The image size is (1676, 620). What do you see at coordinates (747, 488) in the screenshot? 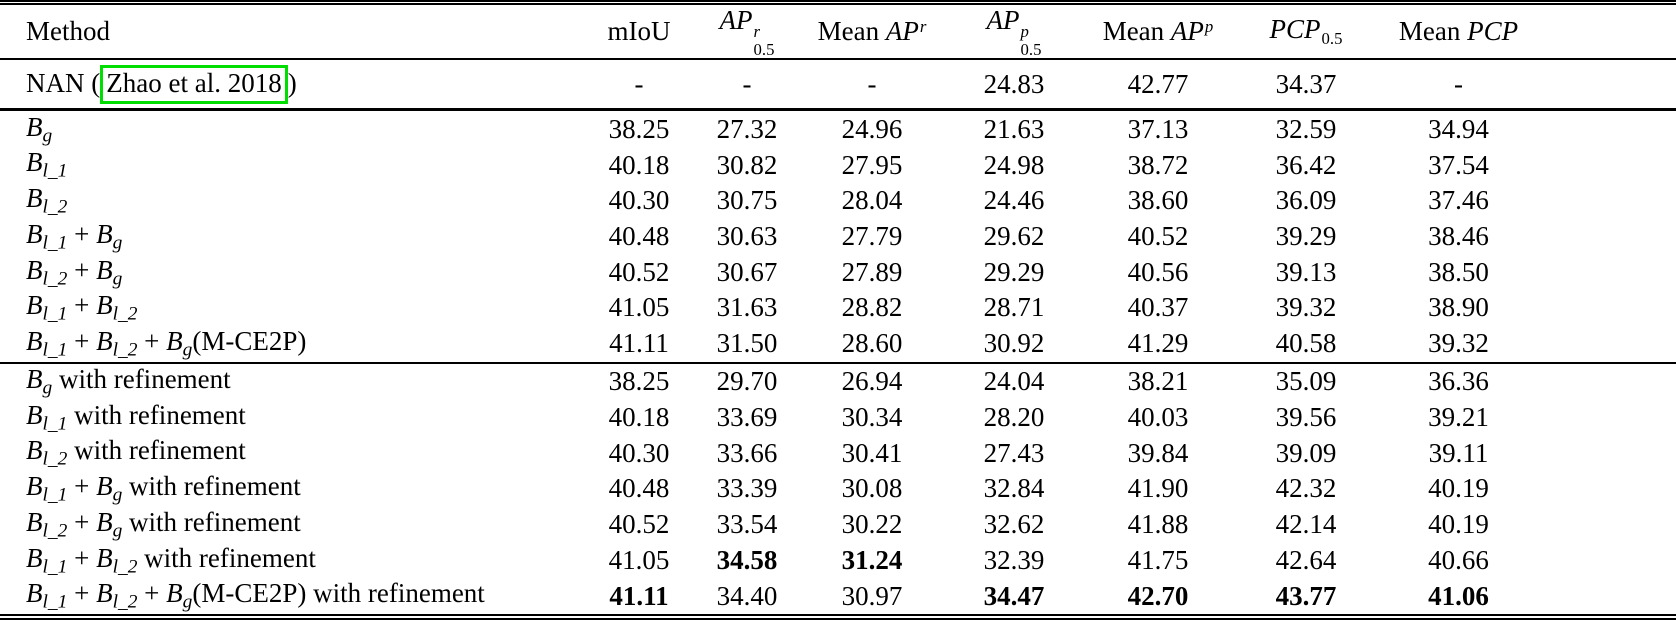
I see `value-cell: 33.39` at bounding box center [747, 488].